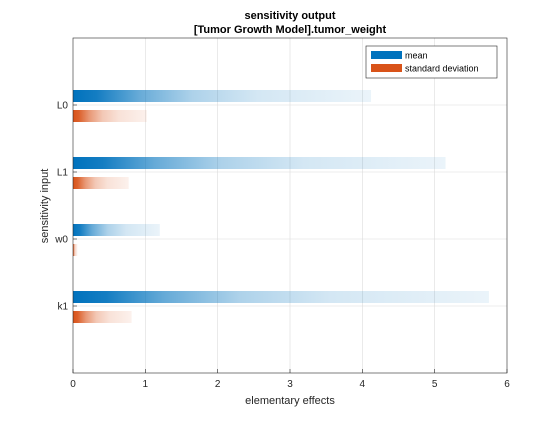  I want to click on bar-standard-deviation-L0, so click(110, 116).